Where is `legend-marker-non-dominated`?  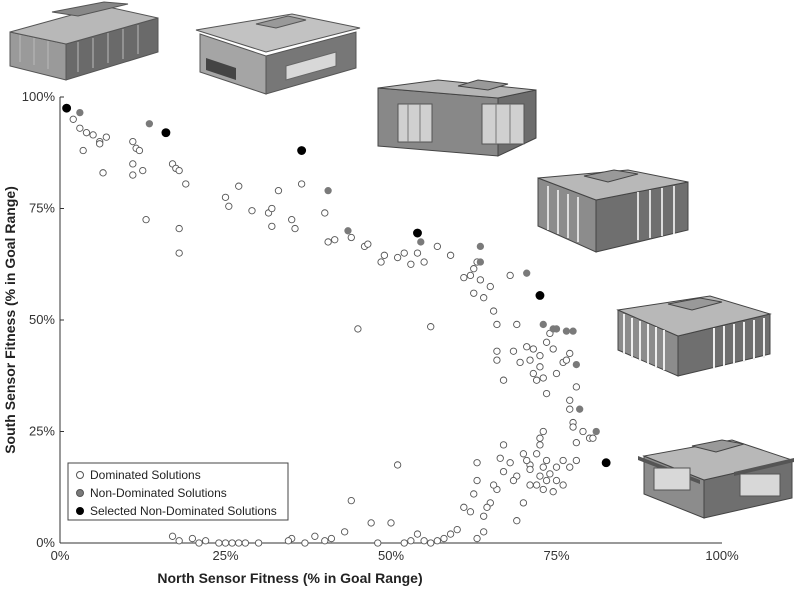 legend-marker-non-dominated is located at coordinates (80, 493).